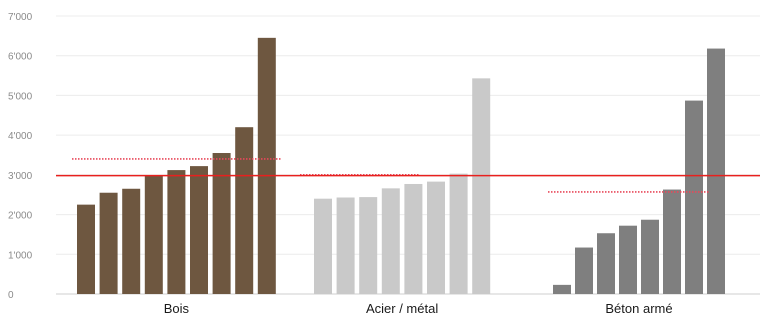 The image size is (766, 320). I want to click on y-tick-label: 3'000, so click(20, 176).